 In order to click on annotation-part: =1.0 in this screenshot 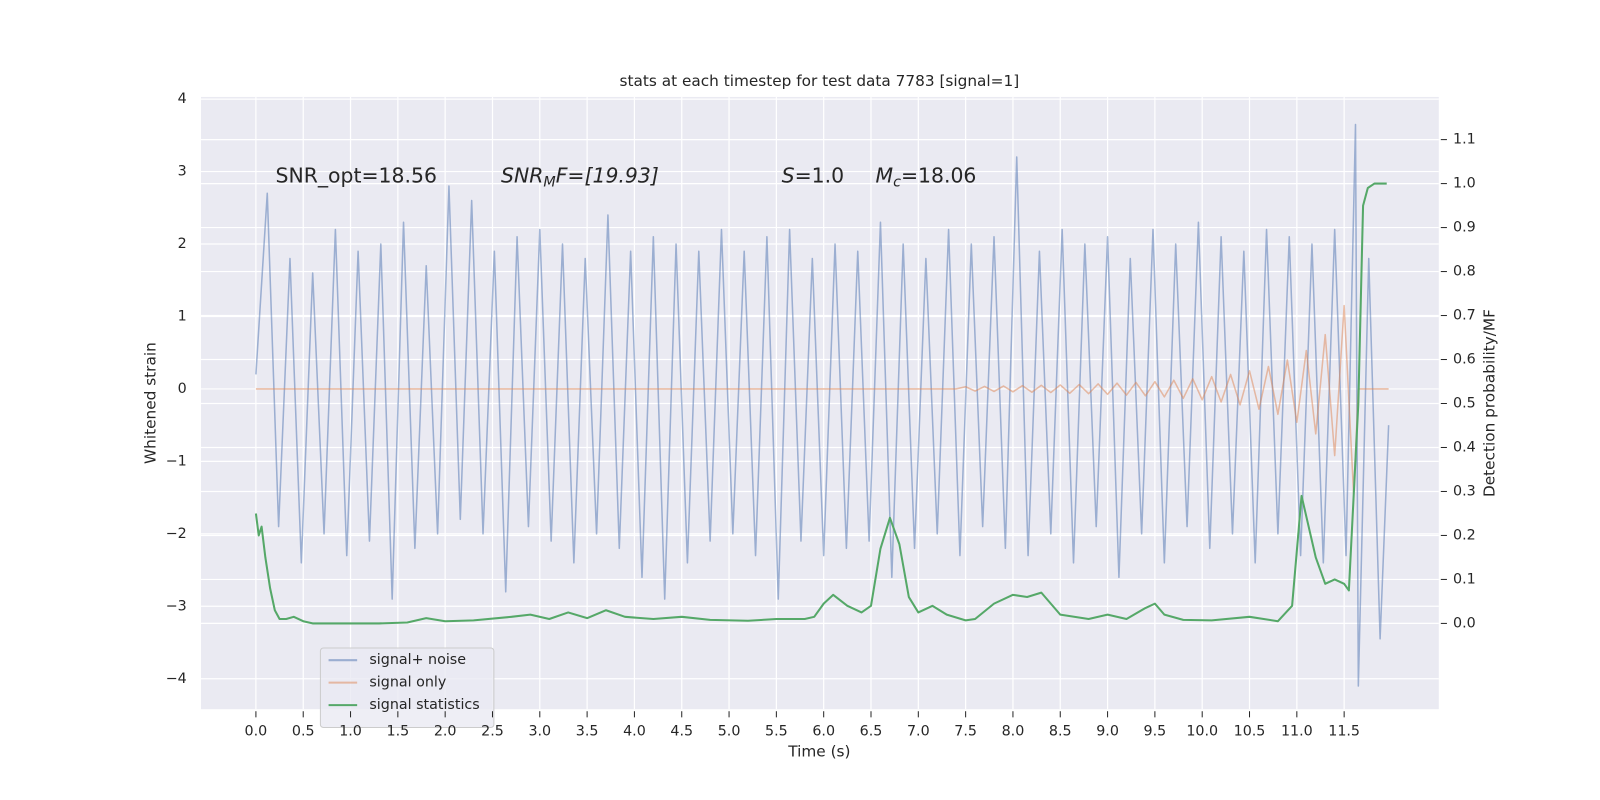, I will do `click(820, 176)`.